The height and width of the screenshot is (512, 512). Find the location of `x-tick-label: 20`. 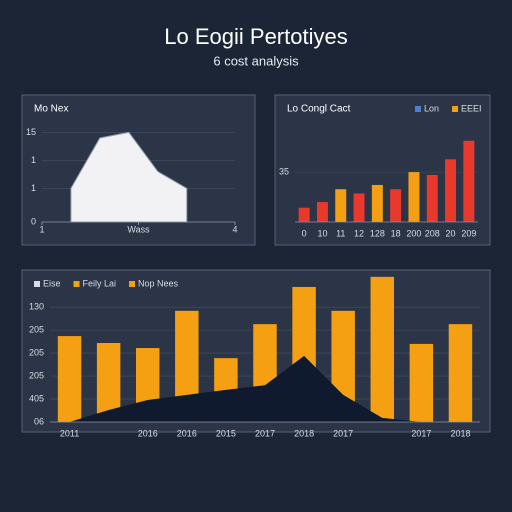

x-tick-label: 20 is located at coordinates (451, 233).